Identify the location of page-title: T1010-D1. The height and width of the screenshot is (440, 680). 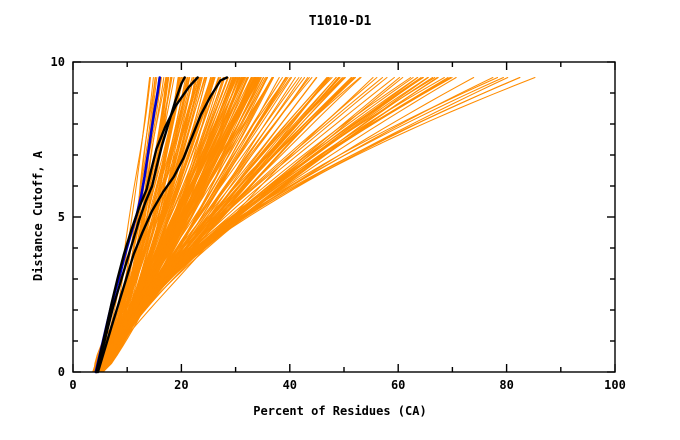
(340, 21).